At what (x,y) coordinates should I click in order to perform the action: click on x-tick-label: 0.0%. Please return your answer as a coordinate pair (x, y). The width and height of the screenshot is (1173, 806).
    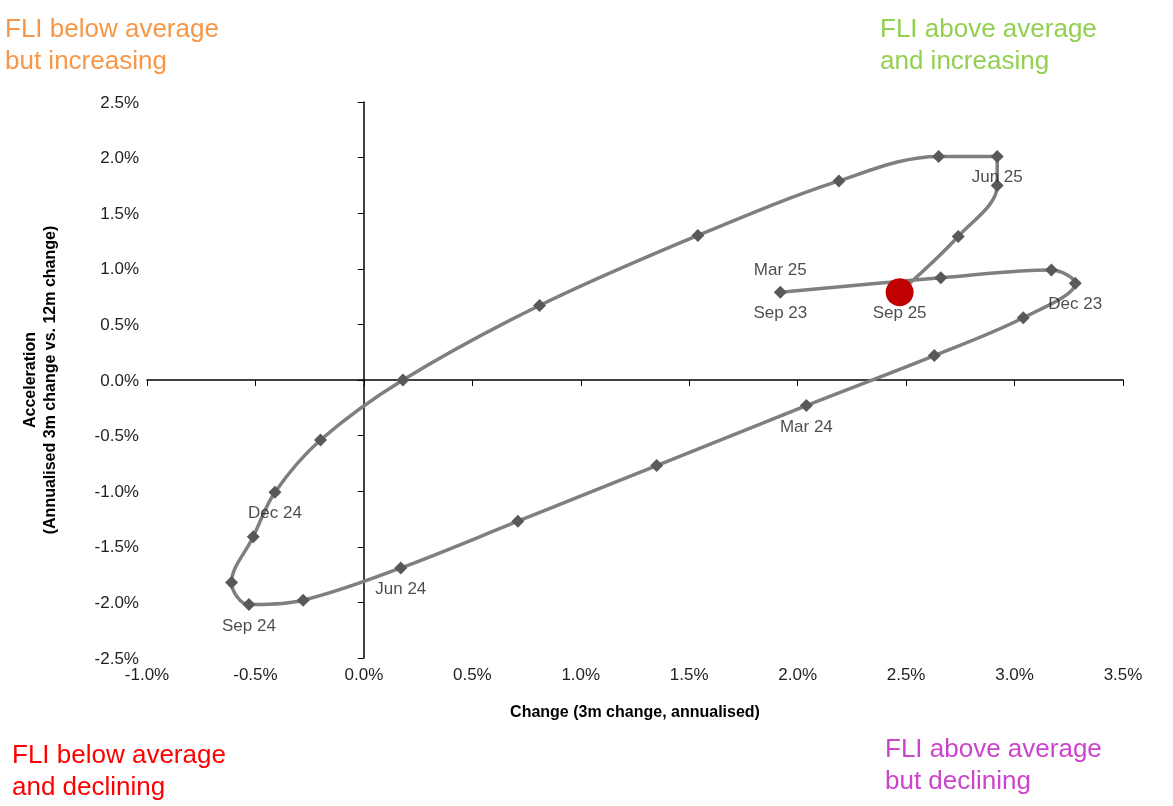
    Looking at the image, I should click on (364, 674).